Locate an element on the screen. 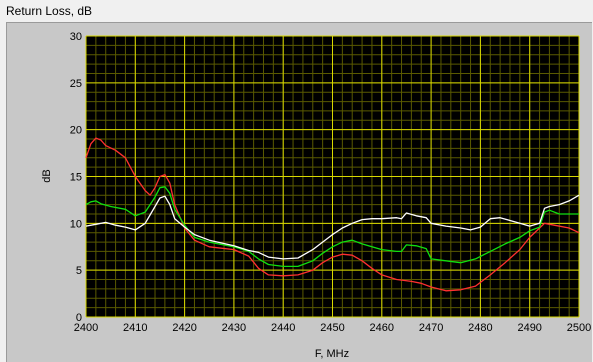 Image resolution: width=593 pixels, height=362 pixels. x-tick-label: 2430 is located at coordinates (234, 328).